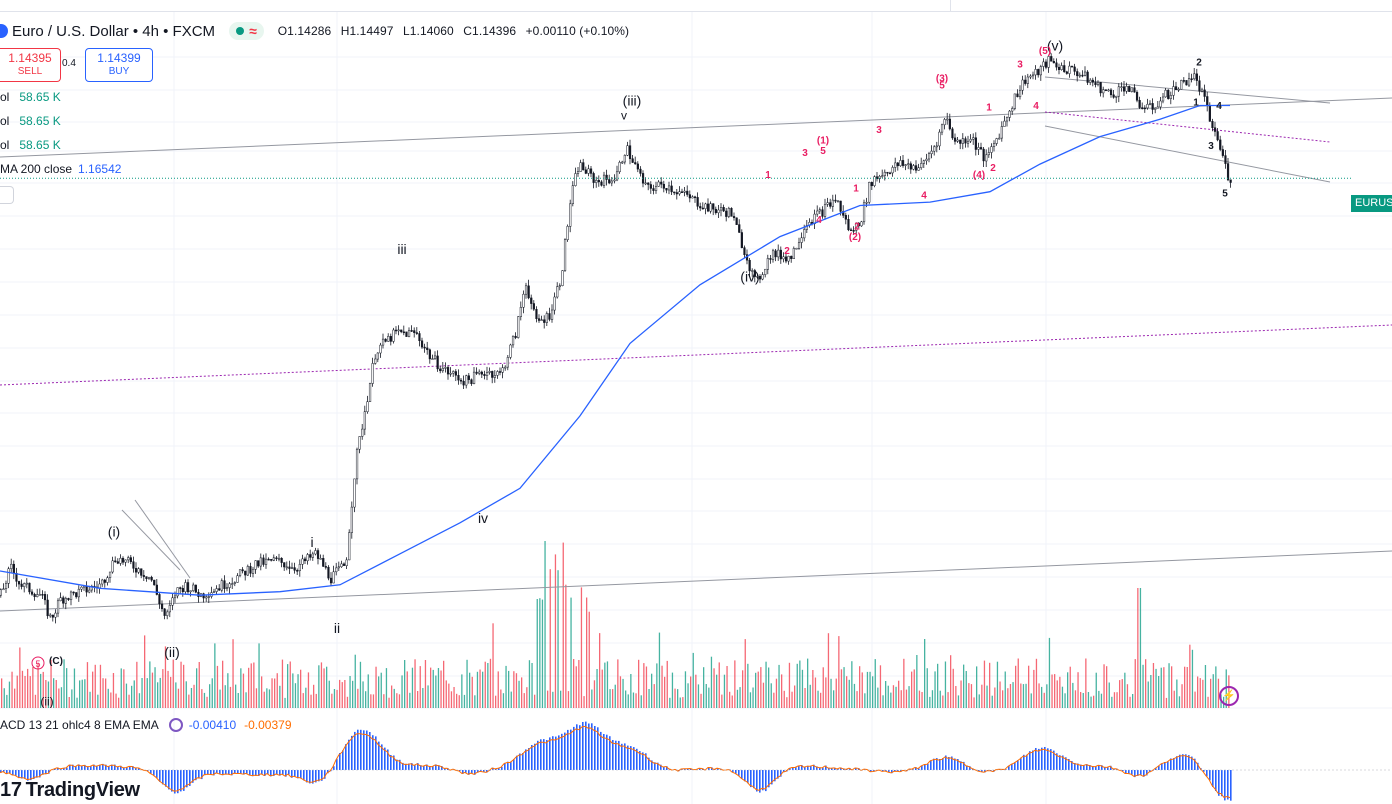 This screenshot has width=1392, height=804. I want to click on volume-legend-1: ol 58.65 K, so click(30, 97).